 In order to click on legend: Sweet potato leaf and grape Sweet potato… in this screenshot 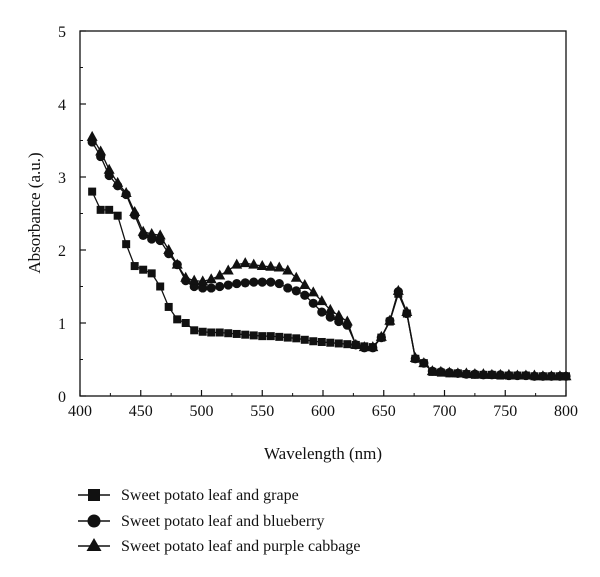, I will do `click(219, 521)`.